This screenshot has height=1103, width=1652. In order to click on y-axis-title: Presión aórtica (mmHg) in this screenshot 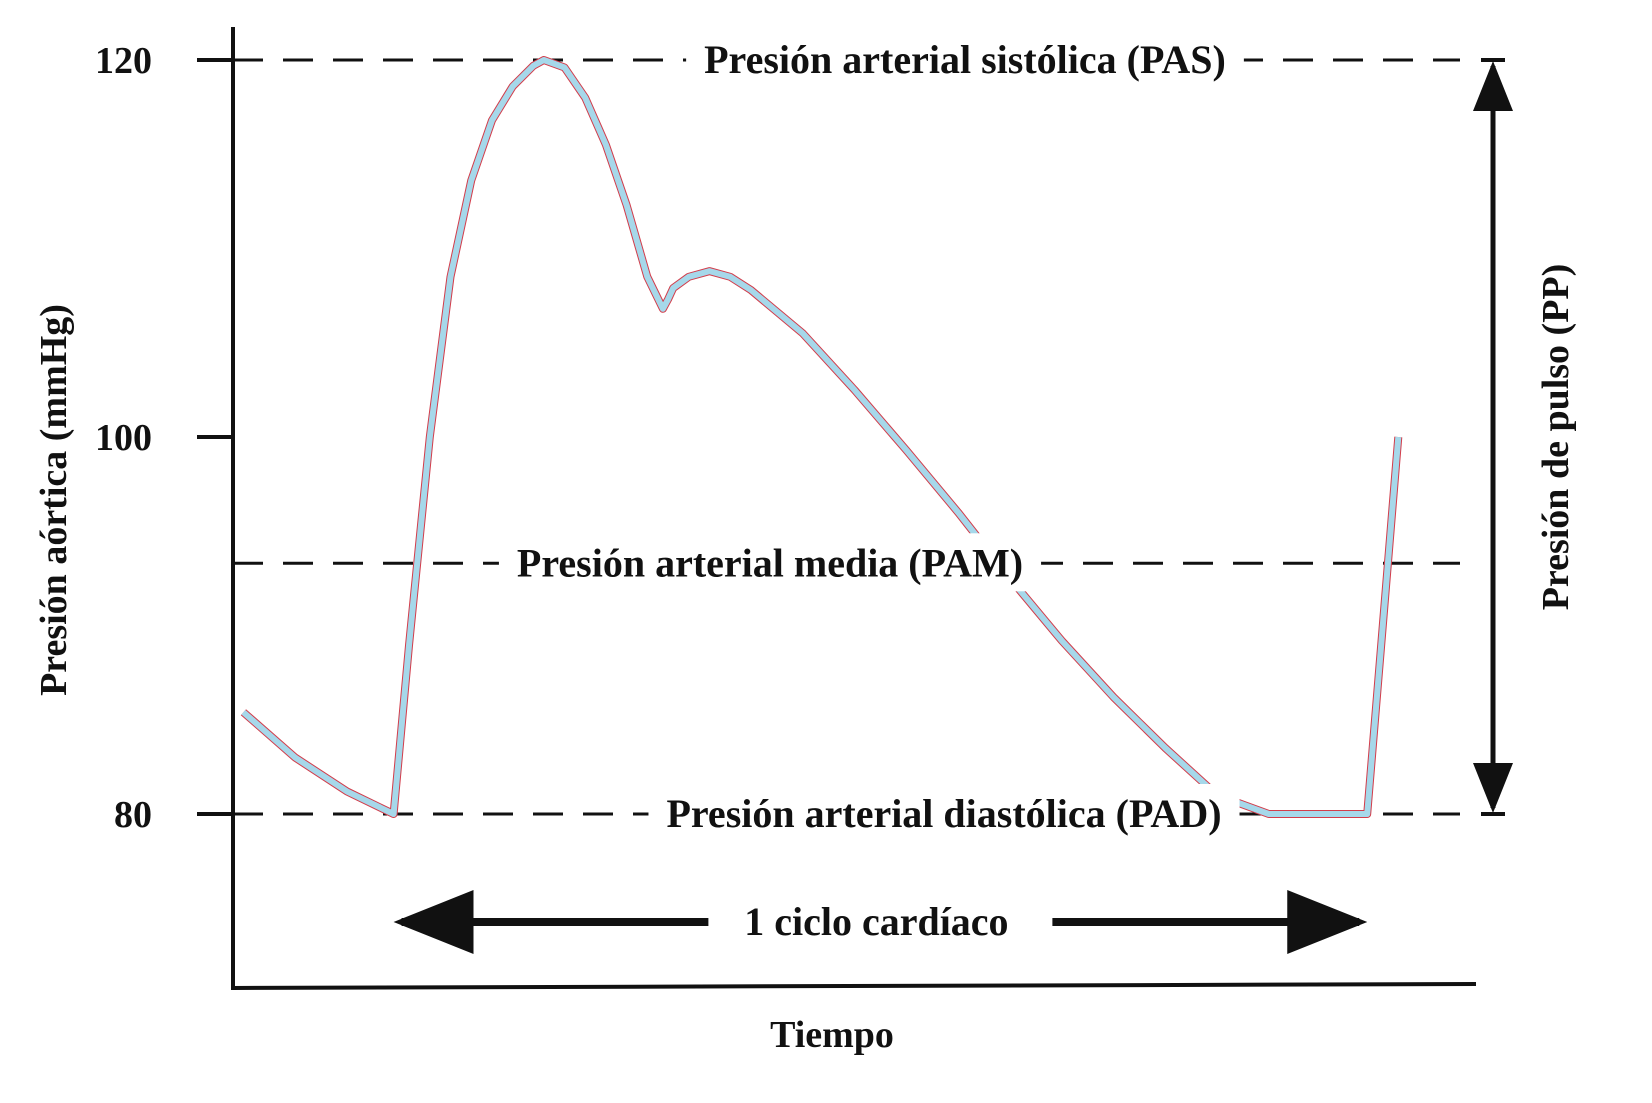, I will do `click(54, 500)`.